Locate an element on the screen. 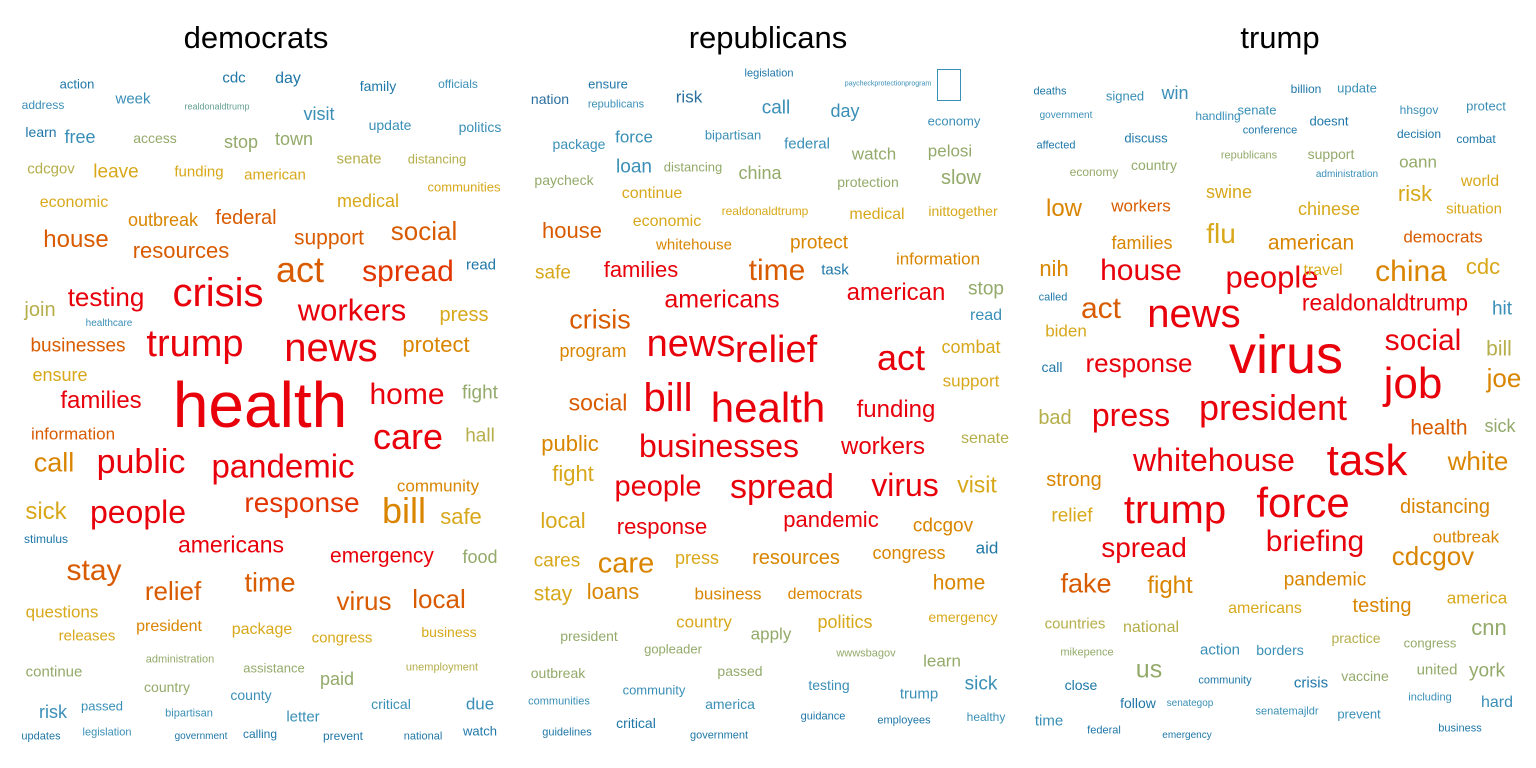 The width and height of the screenshot is (1536, 768). word-response: response is located at coordinates (302, 502).